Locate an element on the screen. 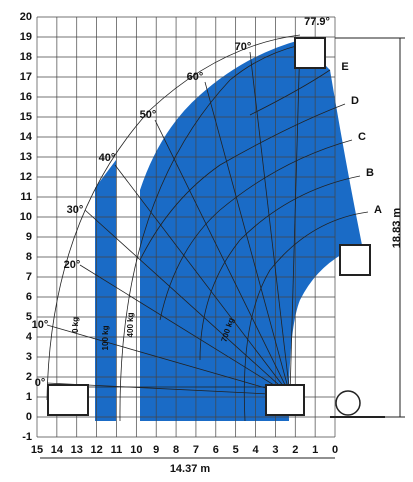 This screenshot has width=413, height=482. y-tick-label: 5 is located at coordinates (29, 317).